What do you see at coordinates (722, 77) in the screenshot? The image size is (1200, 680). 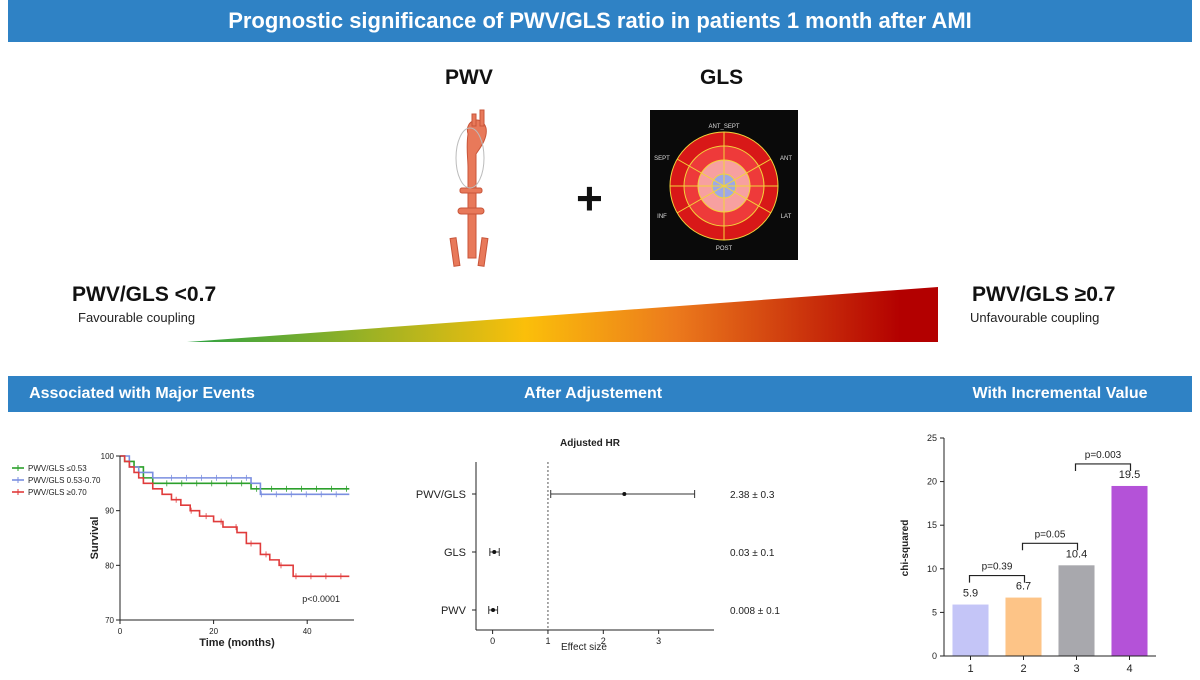 I see `gls-label: GLS` at bounding box center [722, 77].